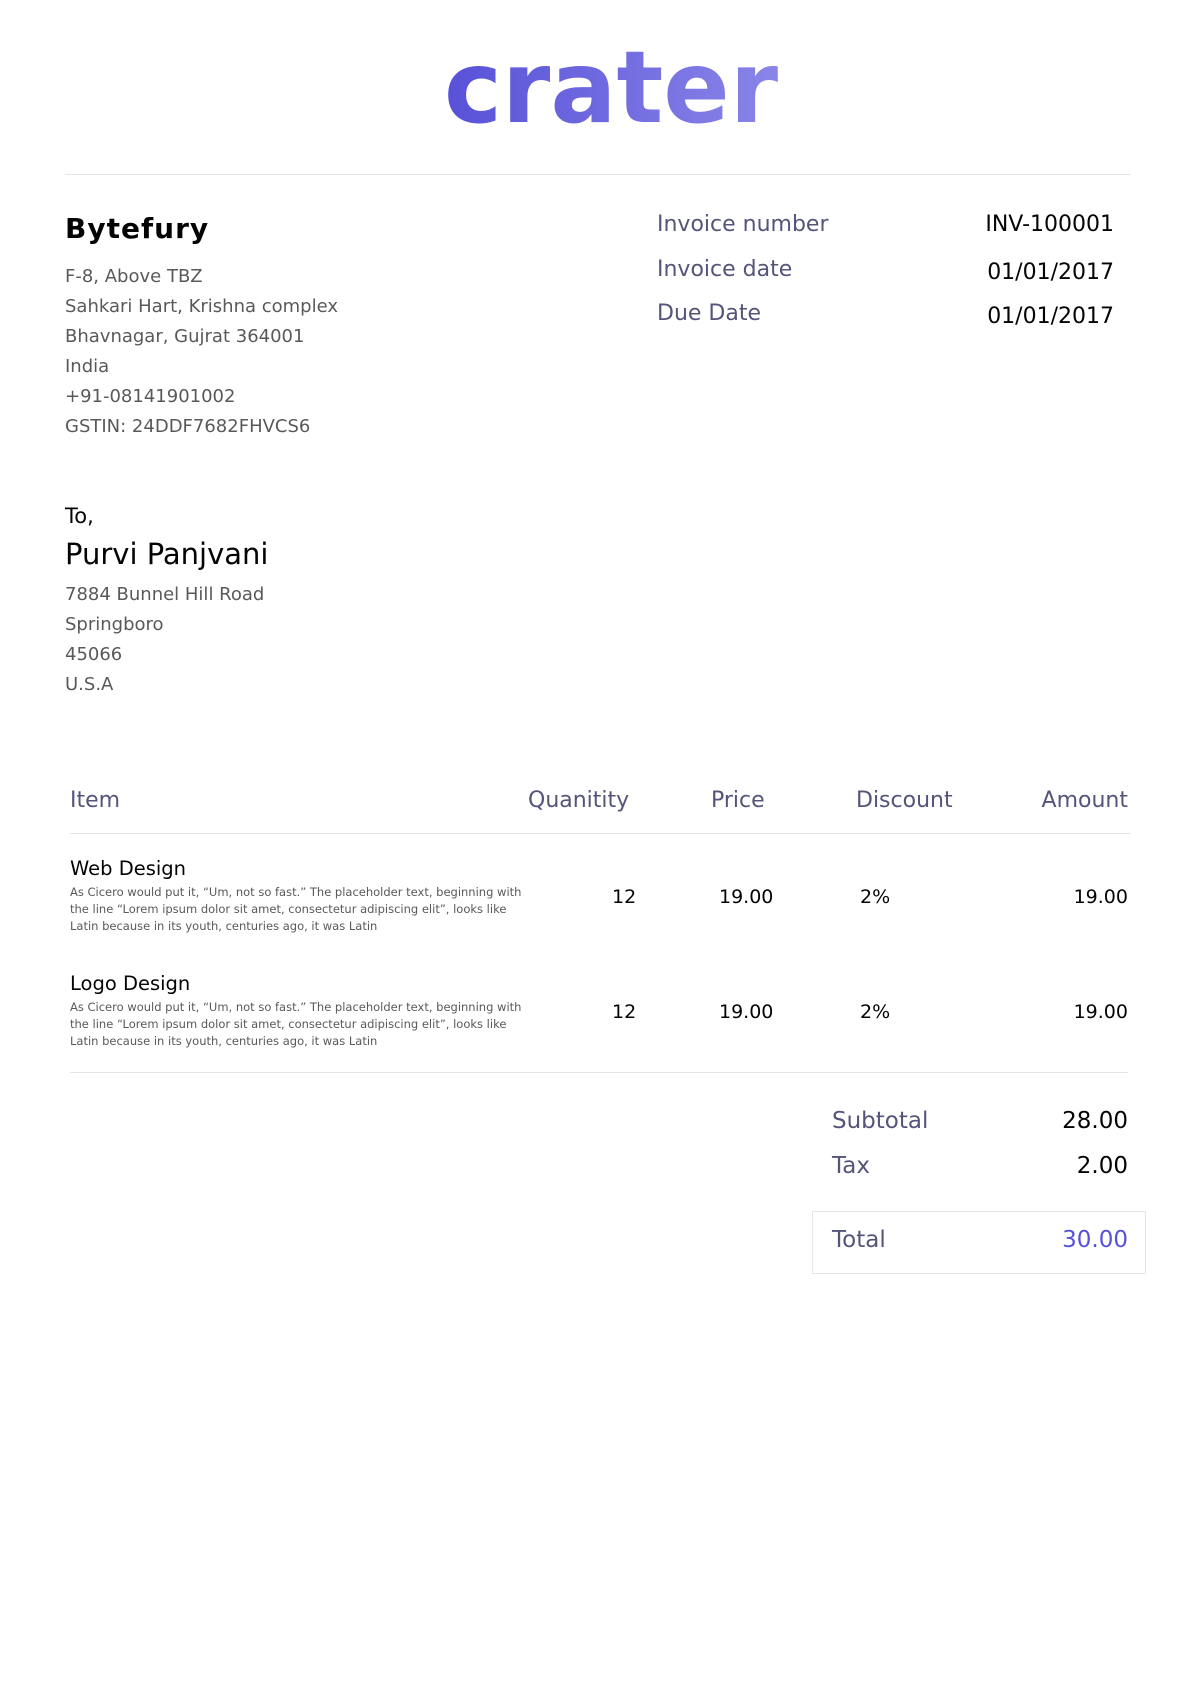  What do you see at coordinates (114, 624) in the screenshot?
I see `address-line: Springboro` at bounding box center [114, 624].